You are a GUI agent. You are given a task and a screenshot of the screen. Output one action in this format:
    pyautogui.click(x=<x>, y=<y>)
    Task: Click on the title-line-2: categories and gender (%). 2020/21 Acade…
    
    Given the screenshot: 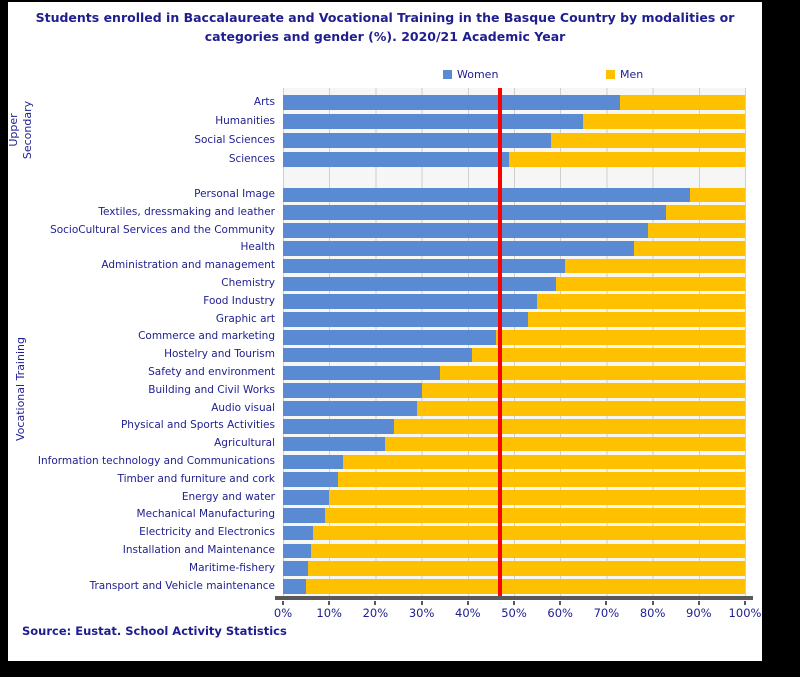 What is the action you would take?
    pyautogui.click(x=385, y=36)
    